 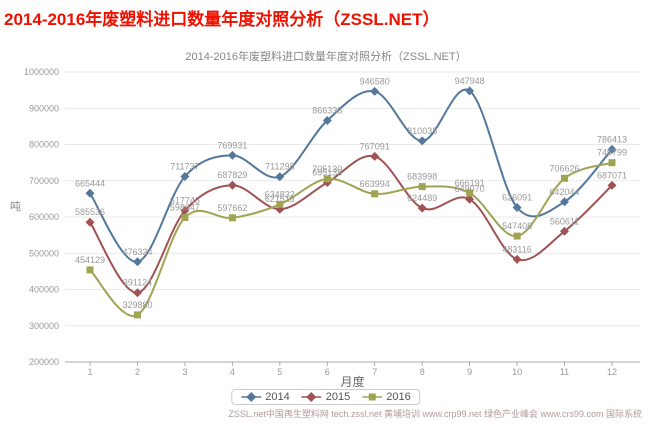 What do you see at coordinates (41, 72) in the screenshot?
I see `y-tick-label: 1000000` at bounding box center [41, 72].